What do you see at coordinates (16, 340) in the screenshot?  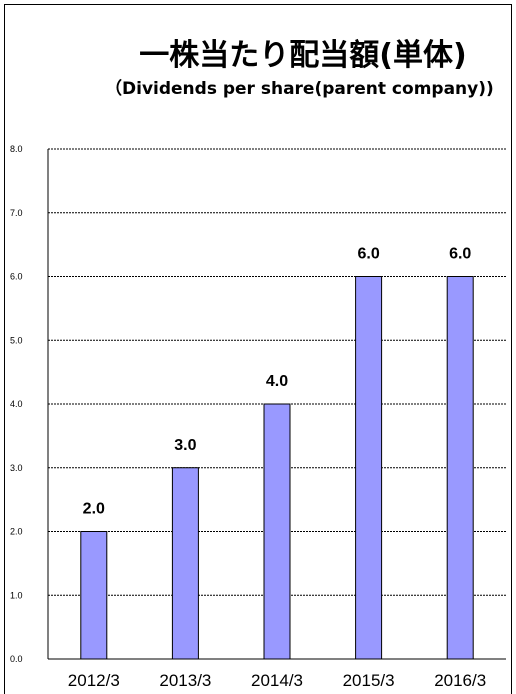 I see `y-tick-label: 5.0` at bounding box center [16, 340].